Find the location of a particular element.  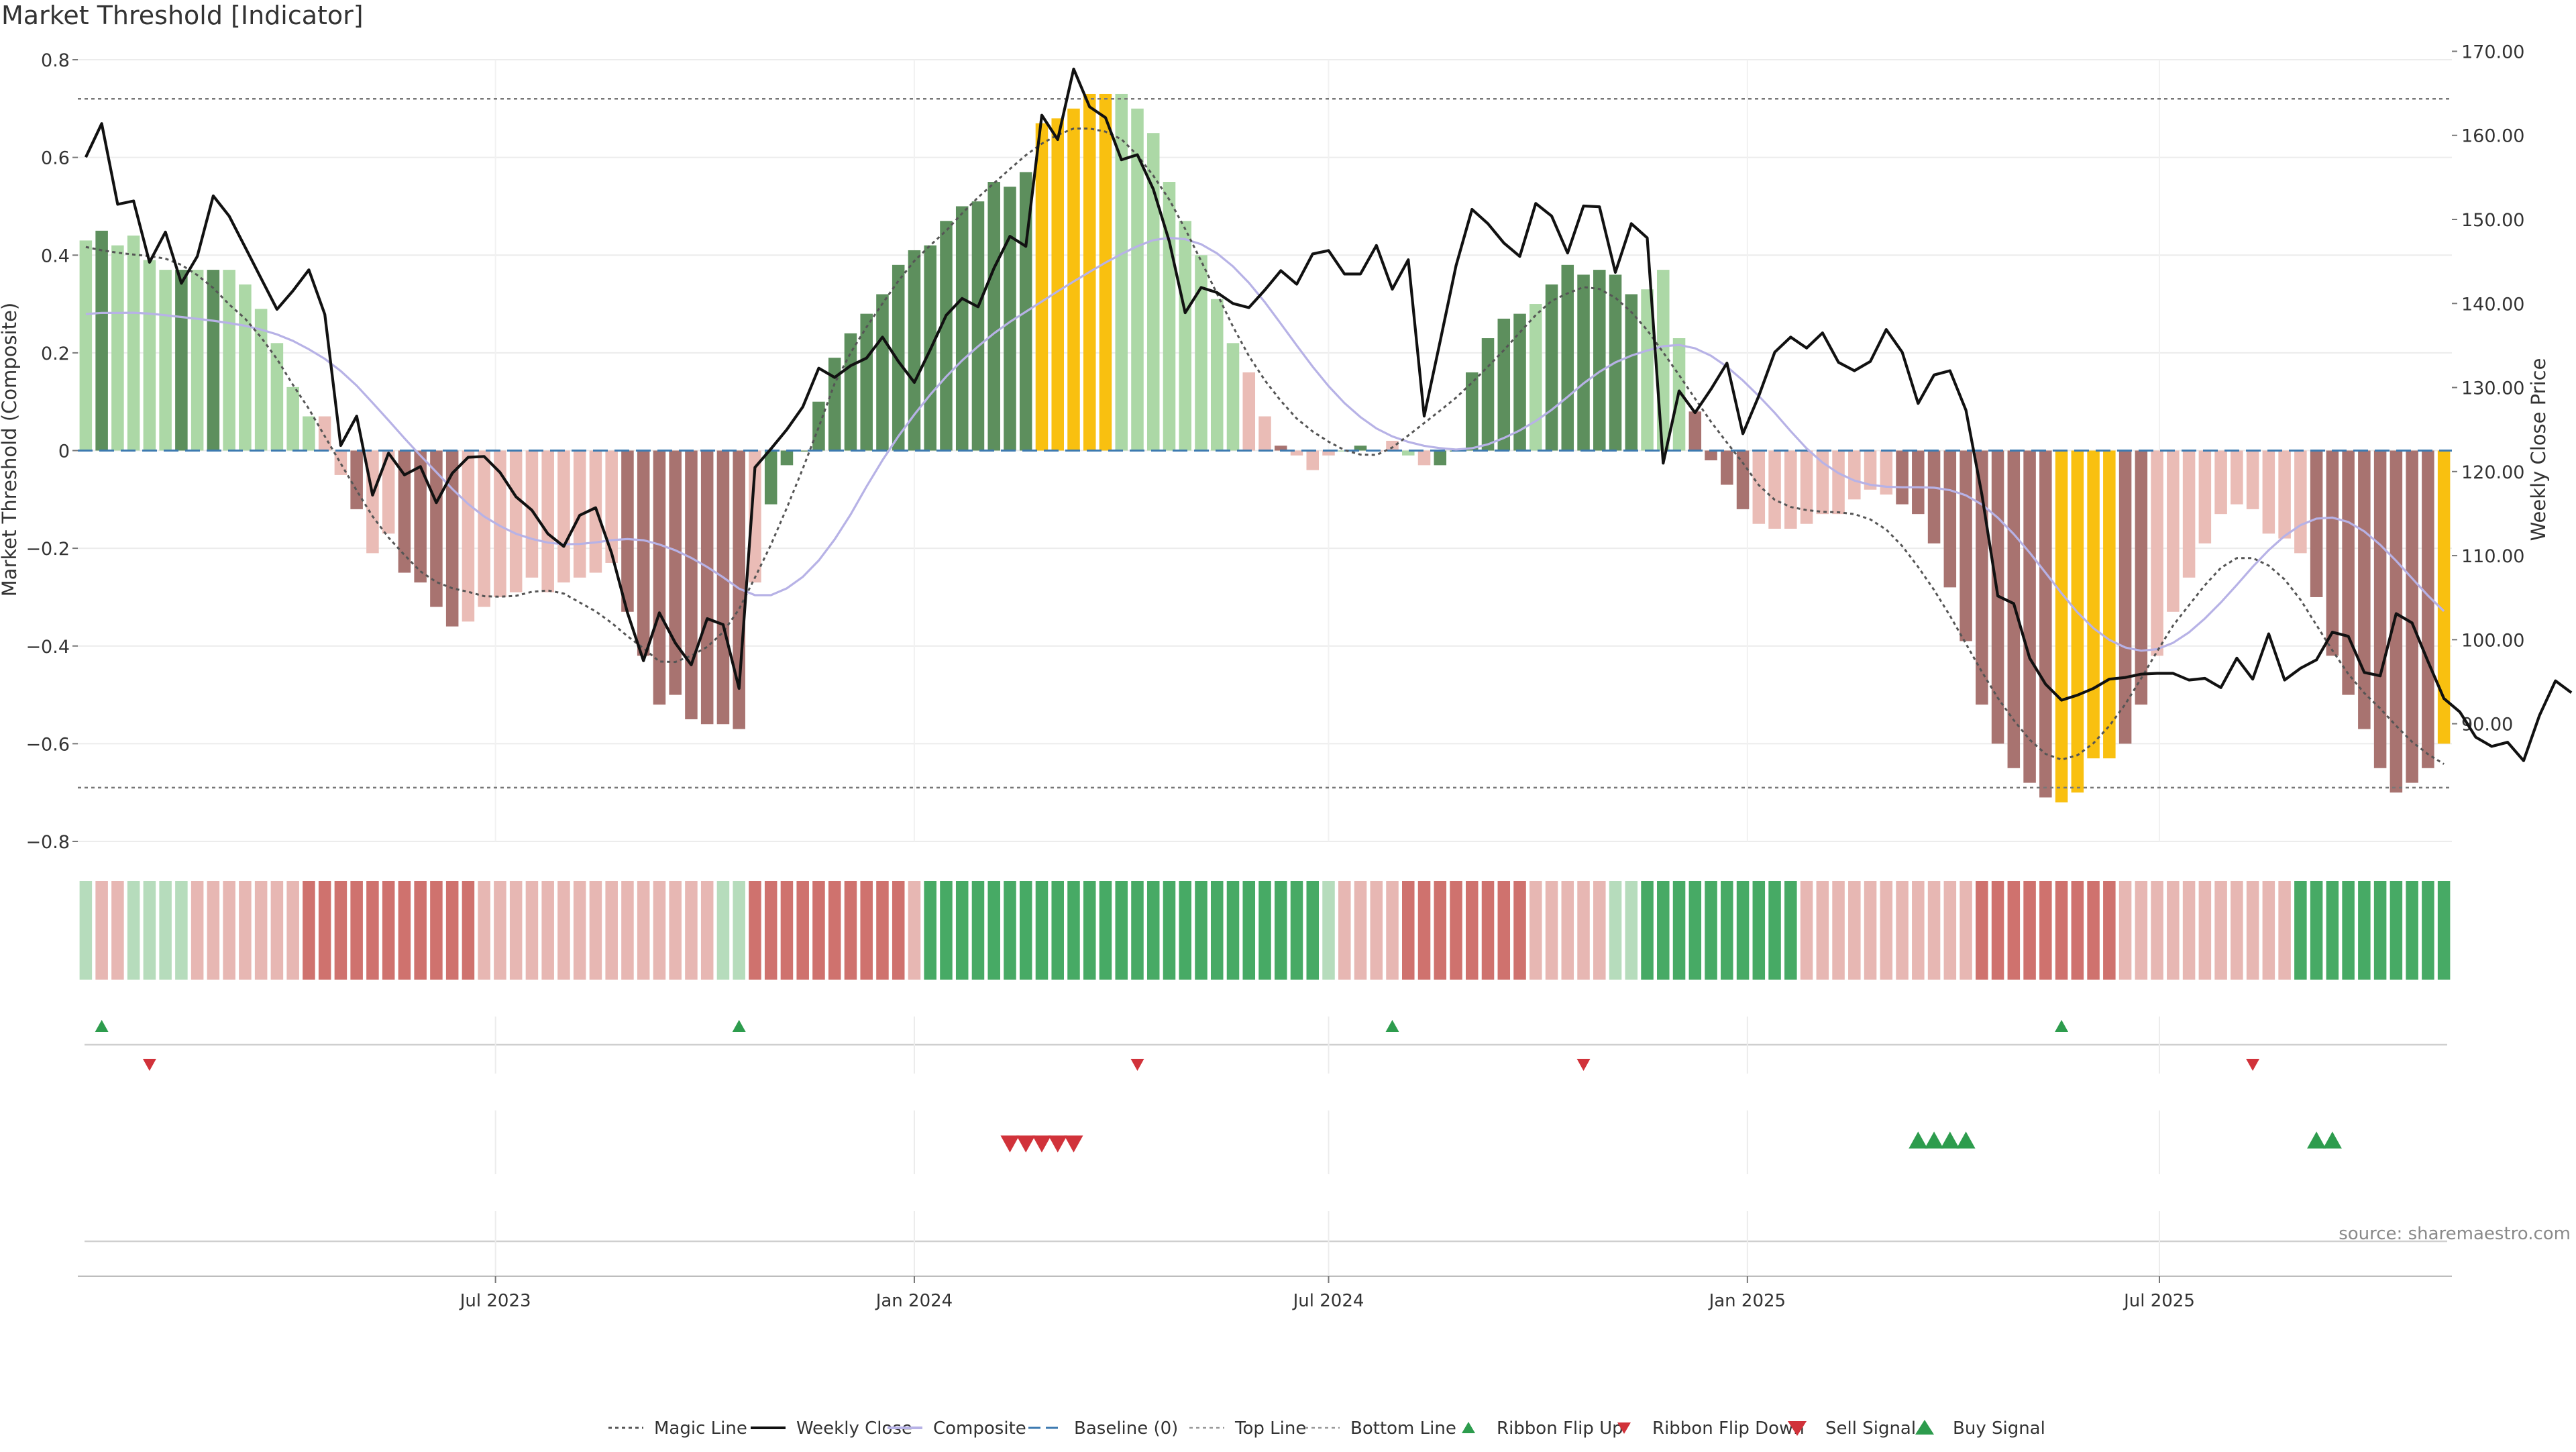

legend-swatch-ribbon-flip-down is located at coordinates (1624, 1428).